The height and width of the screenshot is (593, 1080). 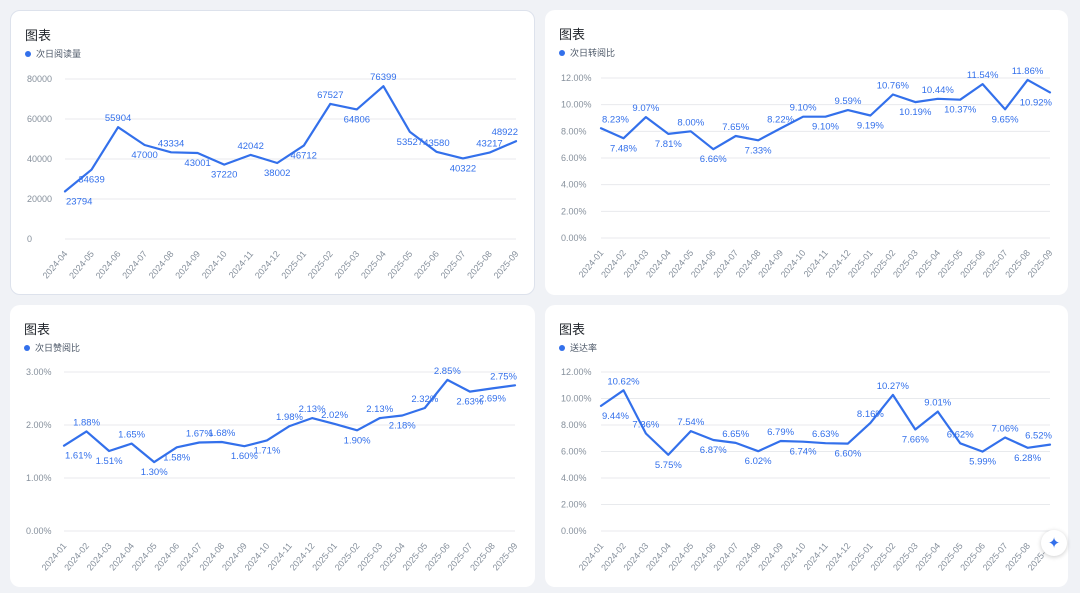 I want to click on data-label: 2.63%, so click(x=469, y=402).